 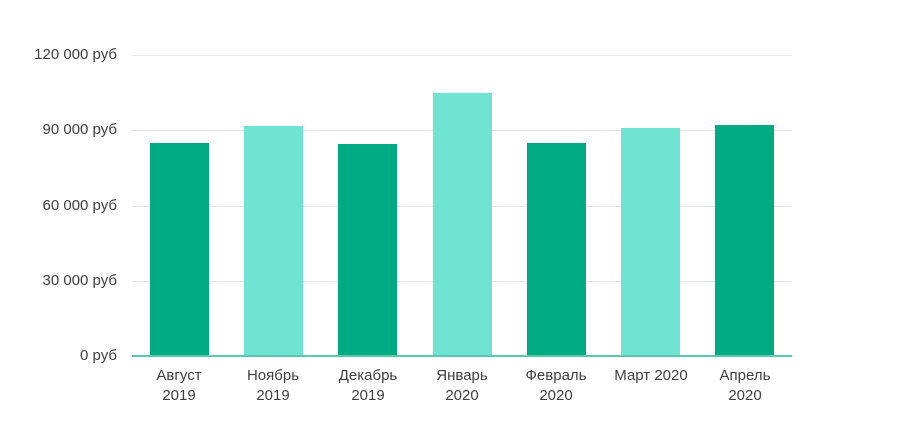 What do you see at coordinates (462, 55) in the screenshot?
I see `gridline` at bounding box center [462, 55].